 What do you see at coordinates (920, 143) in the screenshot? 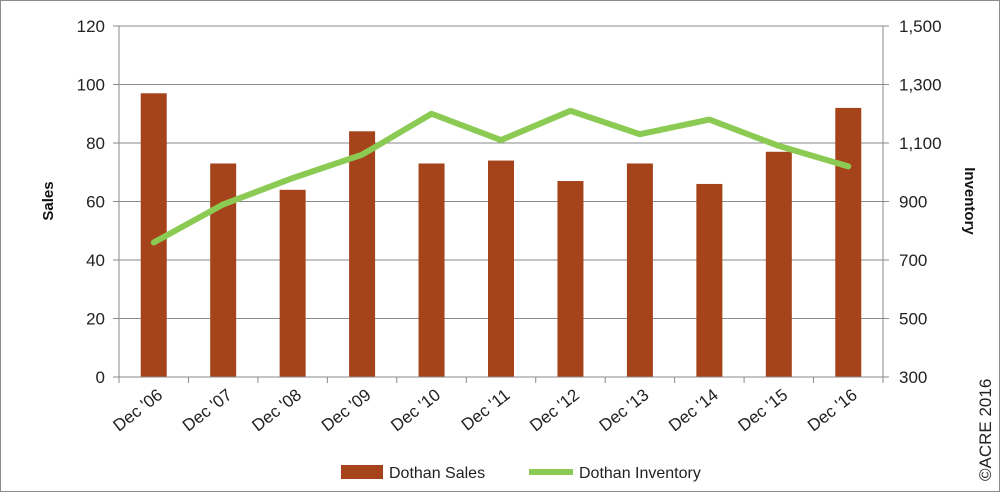
I see `y2-tick-label: 1,100` at bounding box center [920, 143].